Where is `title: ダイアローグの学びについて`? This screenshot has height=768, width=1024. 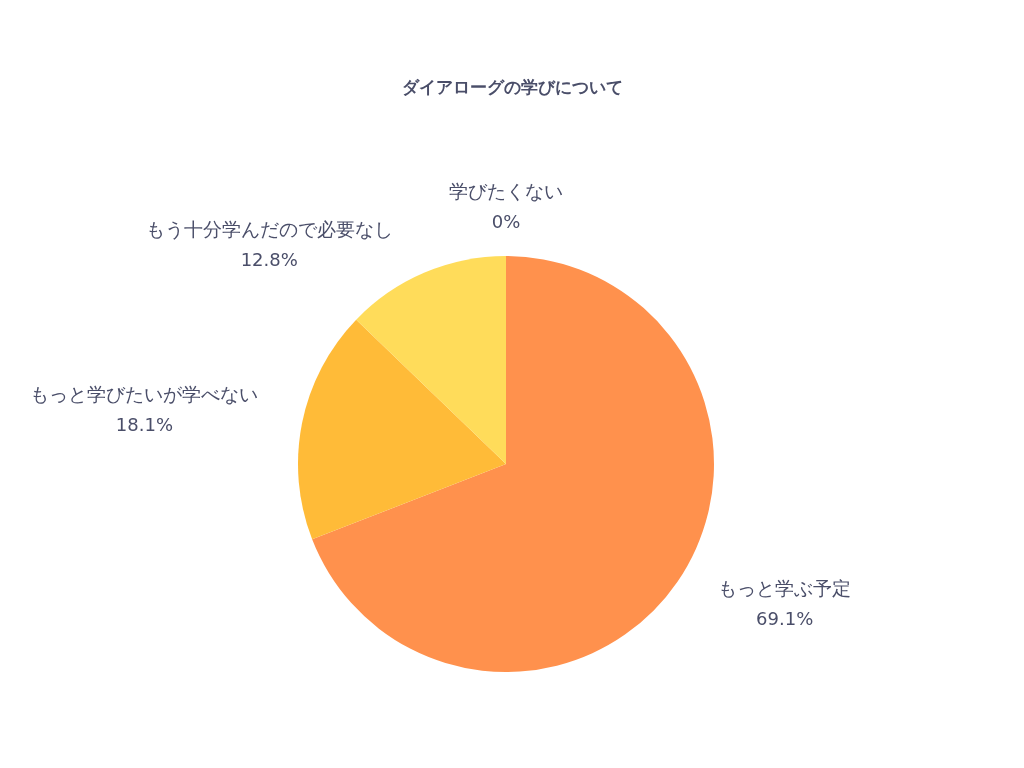
title: ダイアローグの学びについて is located at coordinates (512, 87).